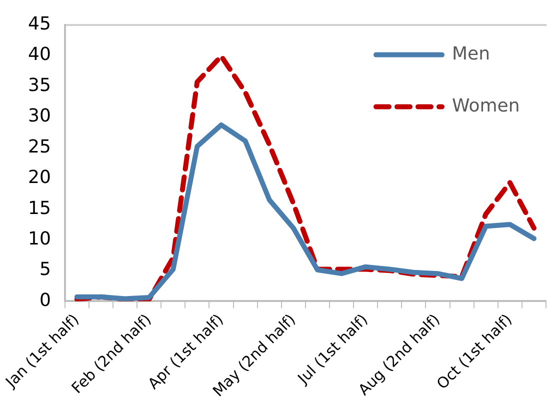  Describe the element at coordinates (471, 53) in the screenshot. I see `legend-label: Men` at that location.